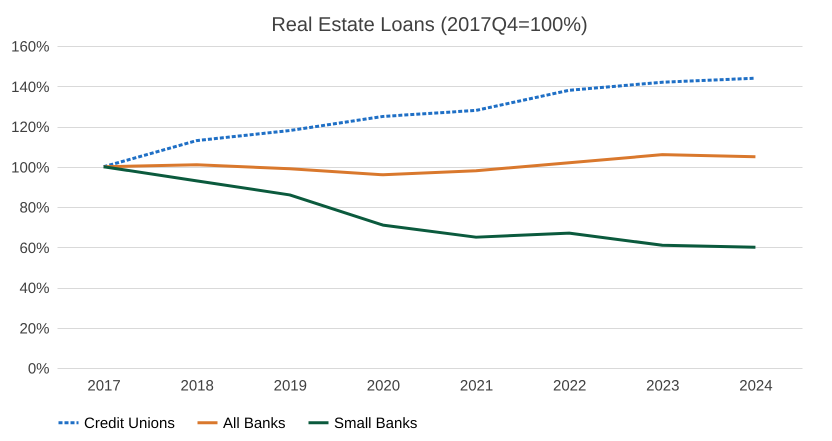  I want to click on x-tick-label: 2023, so click(663, 386).